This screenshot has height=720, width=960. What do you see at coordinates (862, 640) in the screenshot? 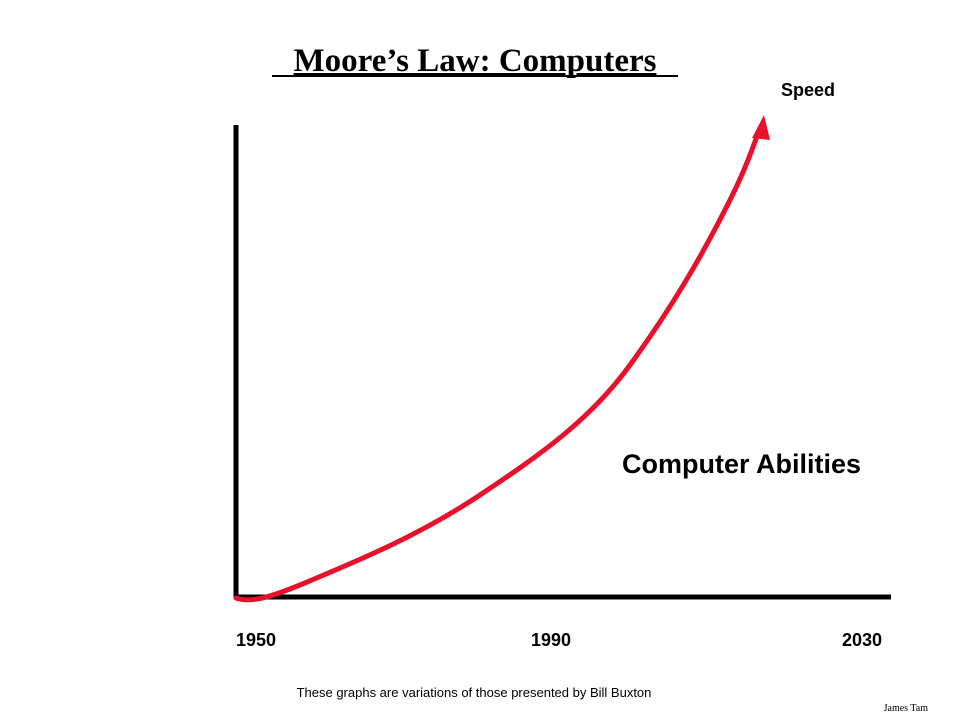
I see `x-label: 2030` at bounding box center [862, 640].